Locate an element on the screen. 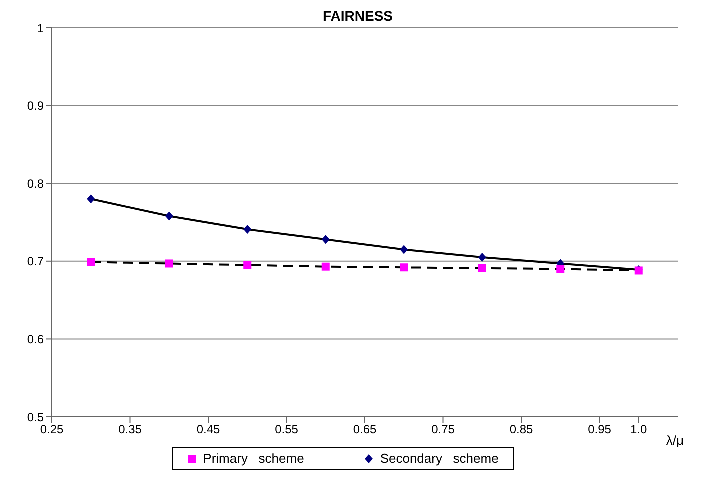 The width and height of the screenshot is (717, 484). y-tick-label: 1 is located at coordinates (40, 28).